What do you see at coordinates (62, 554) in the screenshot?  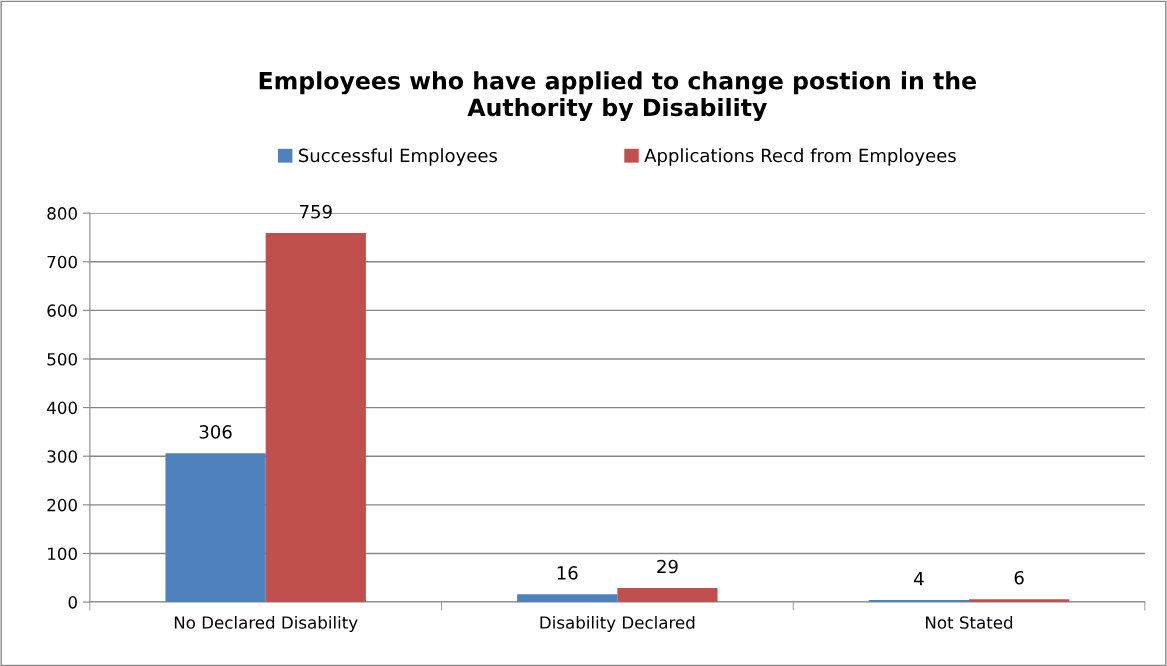 I see `y-tick-label: 100` at bounding box center [62, 554].